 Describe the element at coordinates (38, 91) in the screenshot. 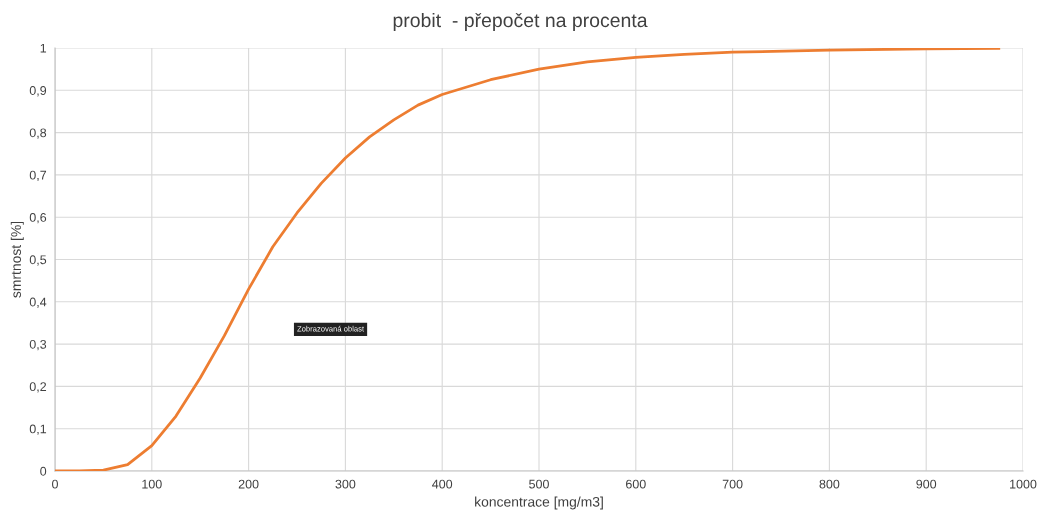

I see `y-tick-label: 0,9` at that location.